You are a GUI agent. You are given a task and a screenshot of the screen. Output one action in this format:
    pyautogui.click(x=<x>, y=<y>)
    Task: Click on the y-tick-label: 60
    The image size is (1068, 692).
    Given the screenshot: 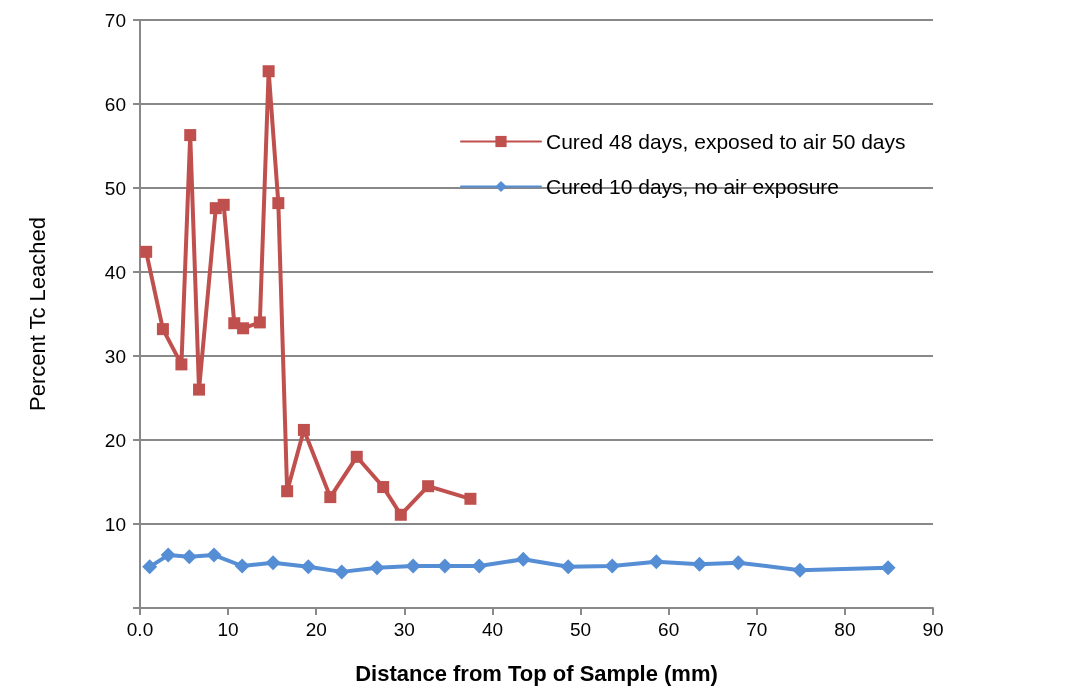 What is the action you would take?
    pyautogui.click(x=115, y=104)
    